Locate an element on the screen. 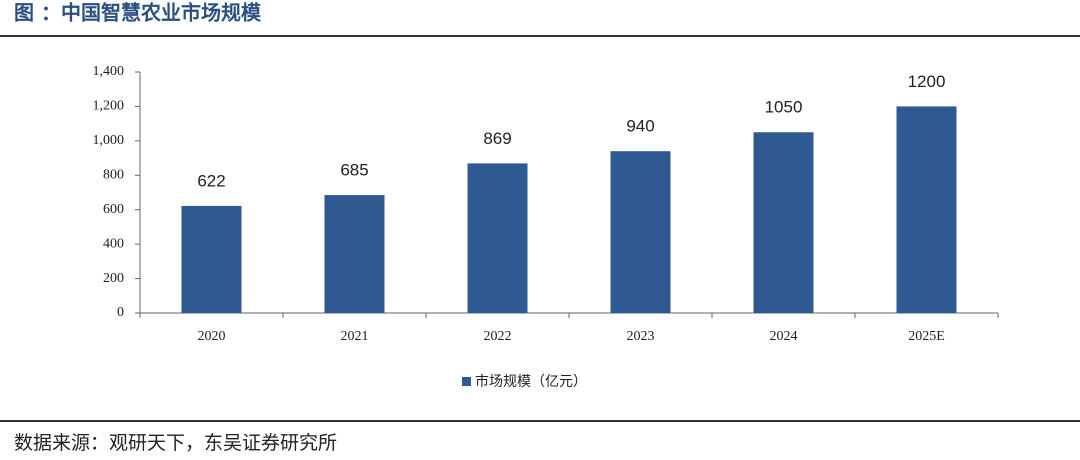  value-label: 869 is located at coordinates (497, 138).